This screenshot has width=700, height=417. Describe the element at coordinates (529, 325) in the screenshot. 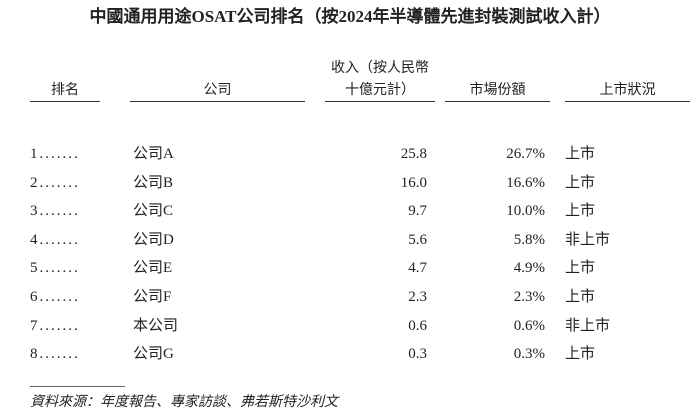

I see `share-cell: 0.6%` at that location.